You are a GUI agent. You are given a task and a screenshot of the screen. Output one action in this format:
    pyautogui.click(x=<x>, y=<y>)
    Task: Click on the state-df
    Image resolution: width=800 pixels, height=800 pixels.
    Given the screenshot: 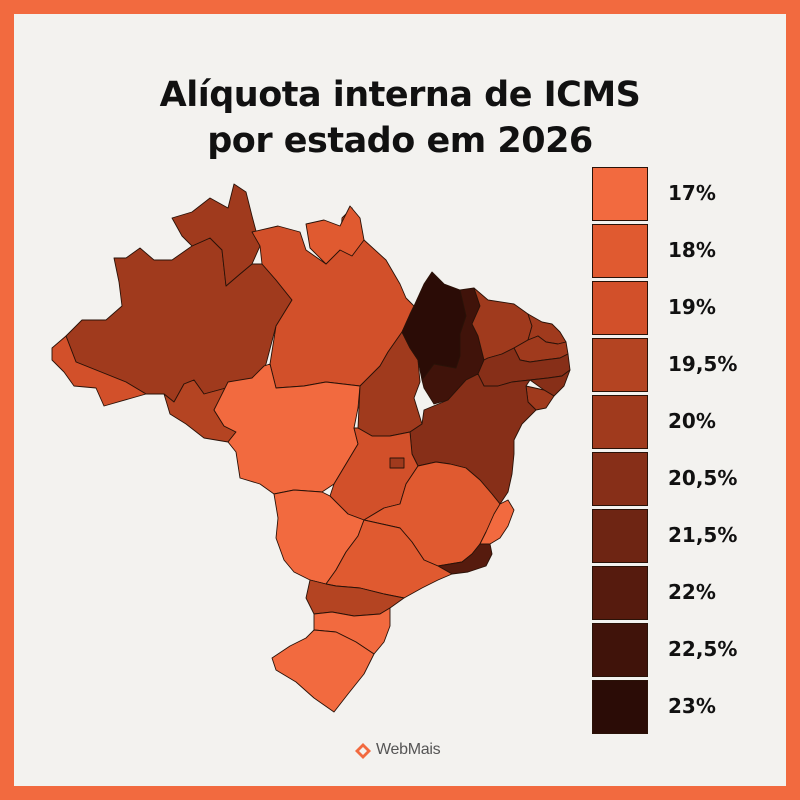 What is the action you would take?
    pyautogui.click(x=397, y=463)
    